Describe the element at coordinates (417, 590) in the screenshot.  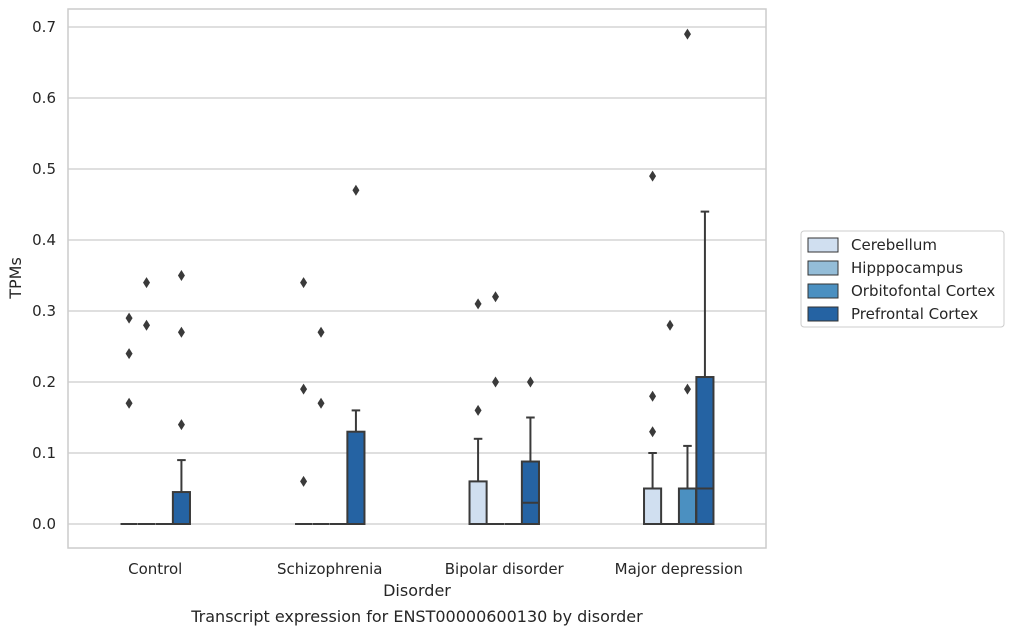
I see `x-axis-label: Disorder` at that location.